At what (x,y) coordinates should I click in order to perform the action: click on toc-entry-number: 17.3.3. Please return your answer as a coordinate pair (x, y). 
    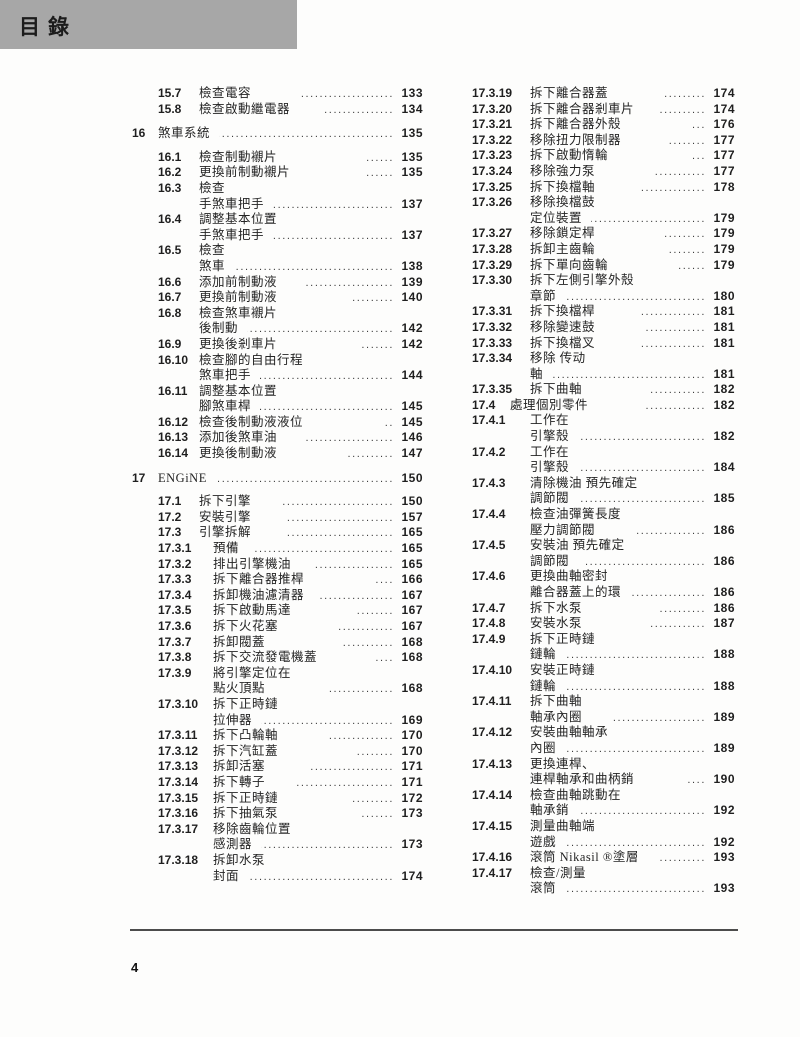
    Looking at the image, I should click on (175, 579).